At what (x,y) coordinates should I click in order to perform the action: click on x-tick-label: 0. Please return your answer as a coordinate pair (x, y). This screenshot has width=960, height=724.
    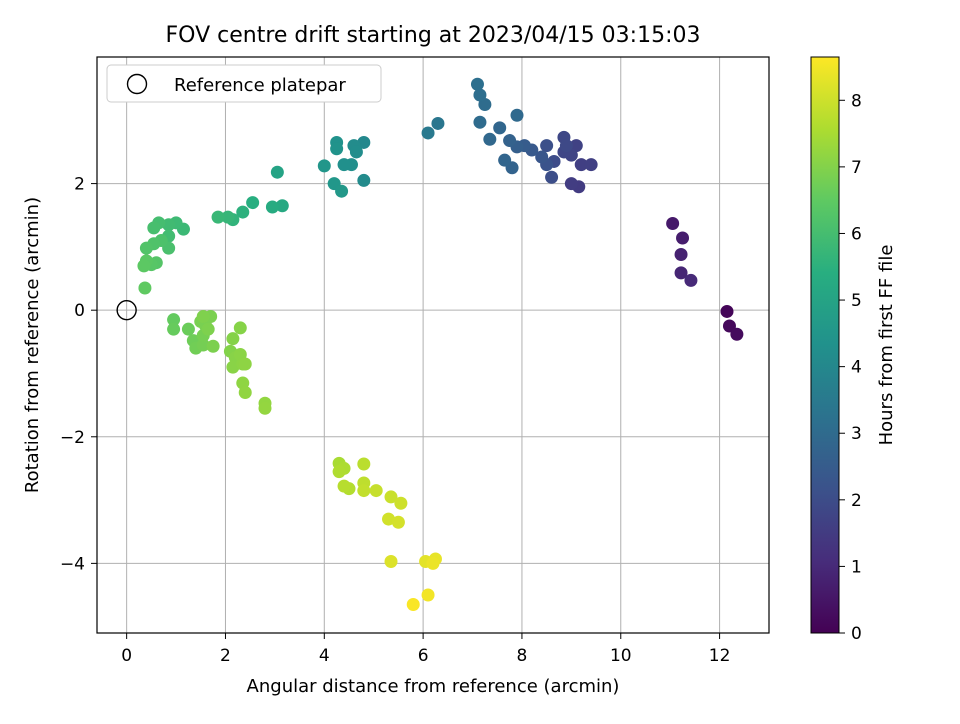
    Looking at the image, I should click on (126, 656).